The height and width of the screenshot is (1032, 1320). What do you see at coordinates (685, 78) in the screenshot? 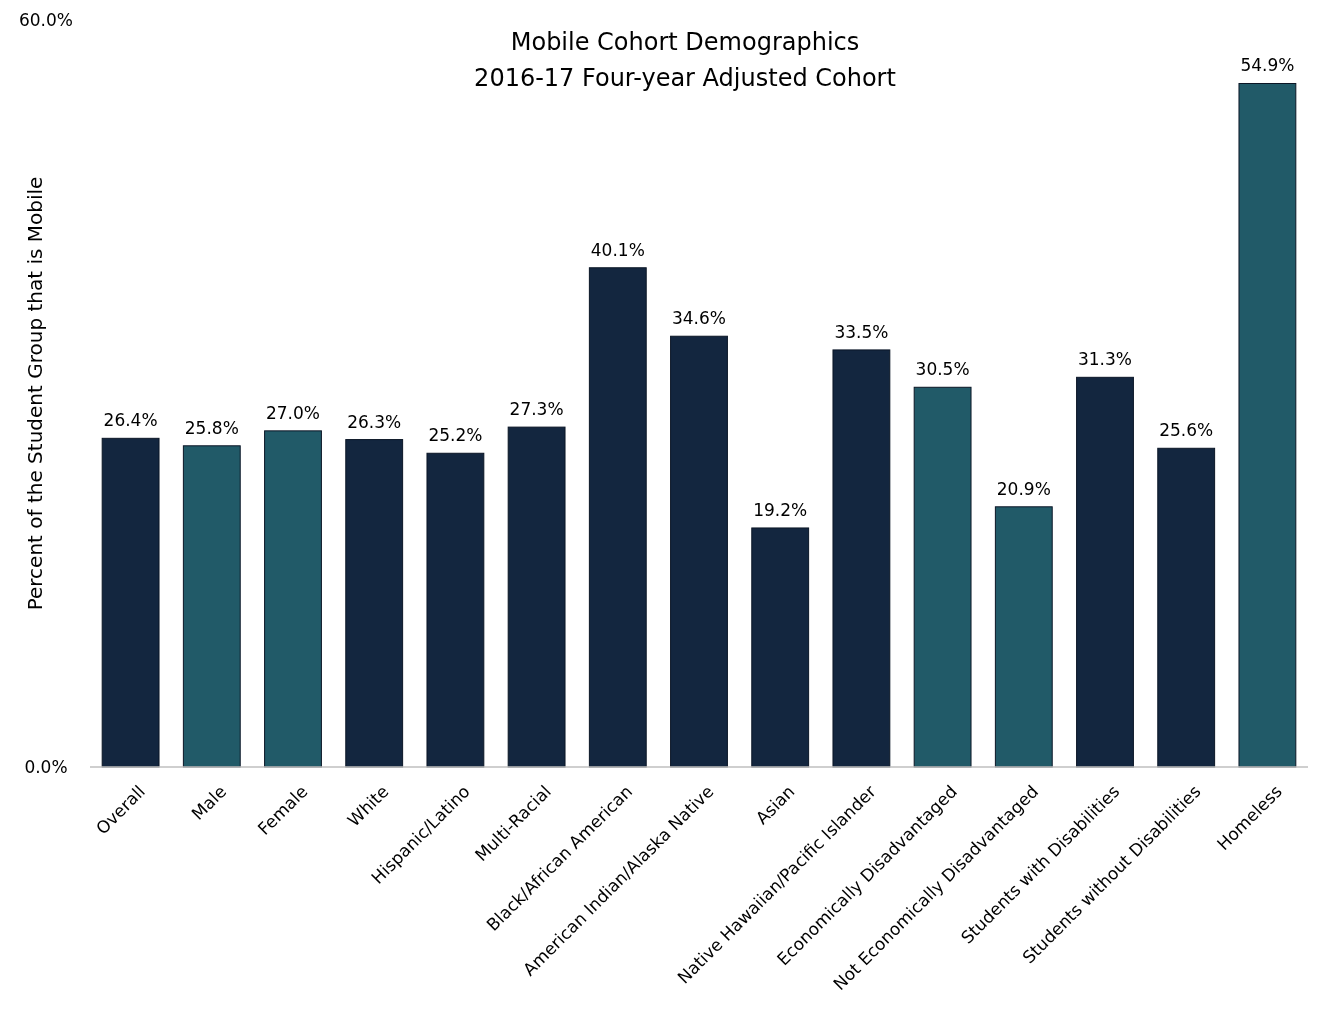
I see `text: 2016-17 Four-year Adjusted Cohort` at bounding box center [685, 78].